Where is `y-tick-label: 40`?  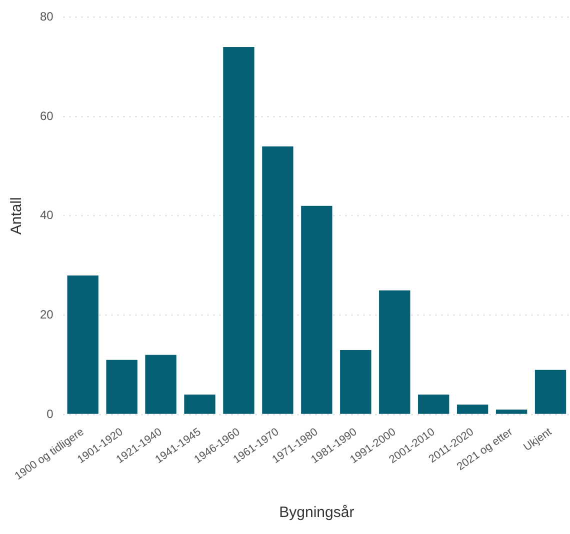
y-tick-label: 40 is located at coordinates (47, 215).